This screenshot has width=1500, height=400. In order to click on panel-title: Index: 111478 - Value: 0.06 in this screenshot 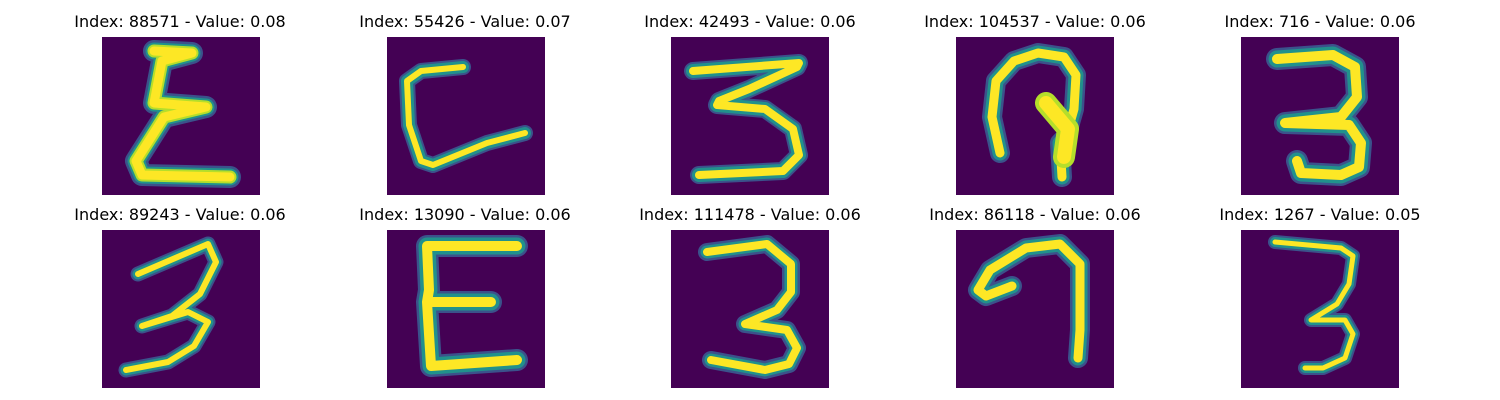, I will do `click(750, 214)`.